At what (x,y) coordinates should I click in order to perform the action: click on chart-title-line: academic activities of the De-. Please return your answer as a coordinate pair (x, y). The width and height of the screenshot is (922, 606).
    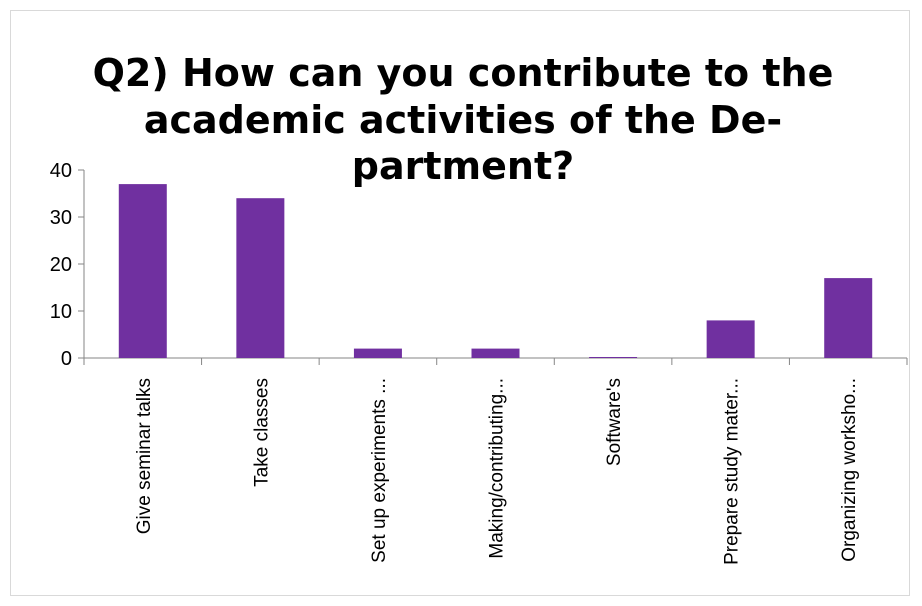
    Looking at the image, I should click on (463, 120).